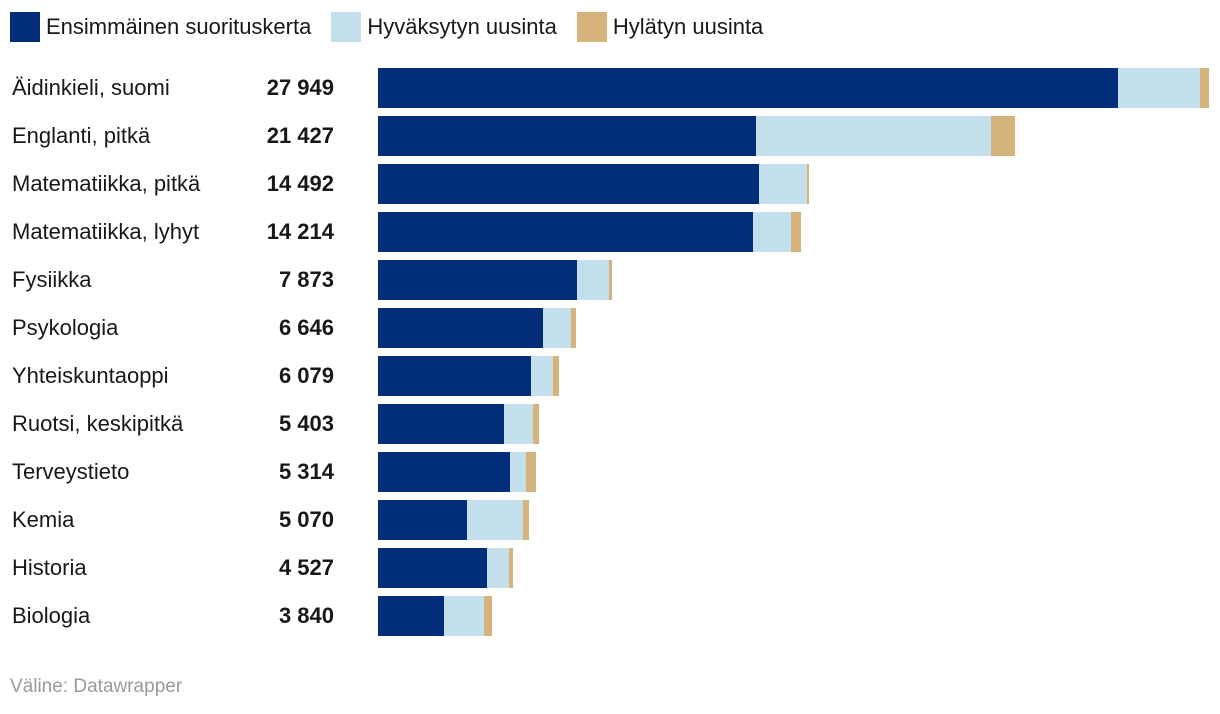 The height and width of the screenshot is (714, 1220). I want to click on legend-label-accepted-retake: Hyväksytyn uusinta, so click(462, 26).